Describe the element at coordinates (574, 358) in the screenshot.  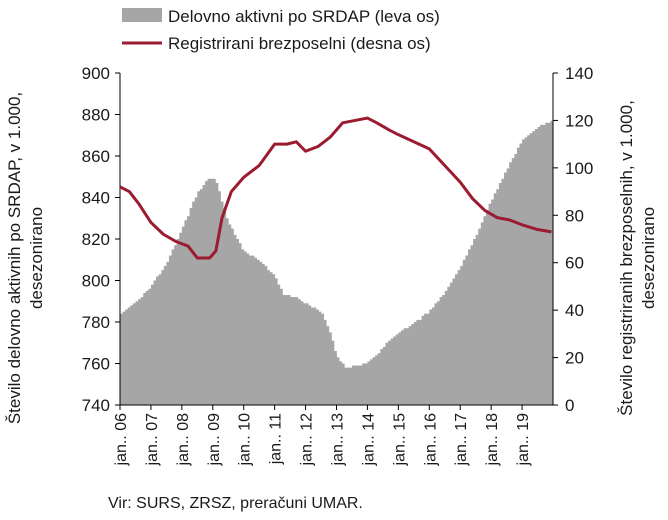
I see `right-tick-label: 20` at that location.